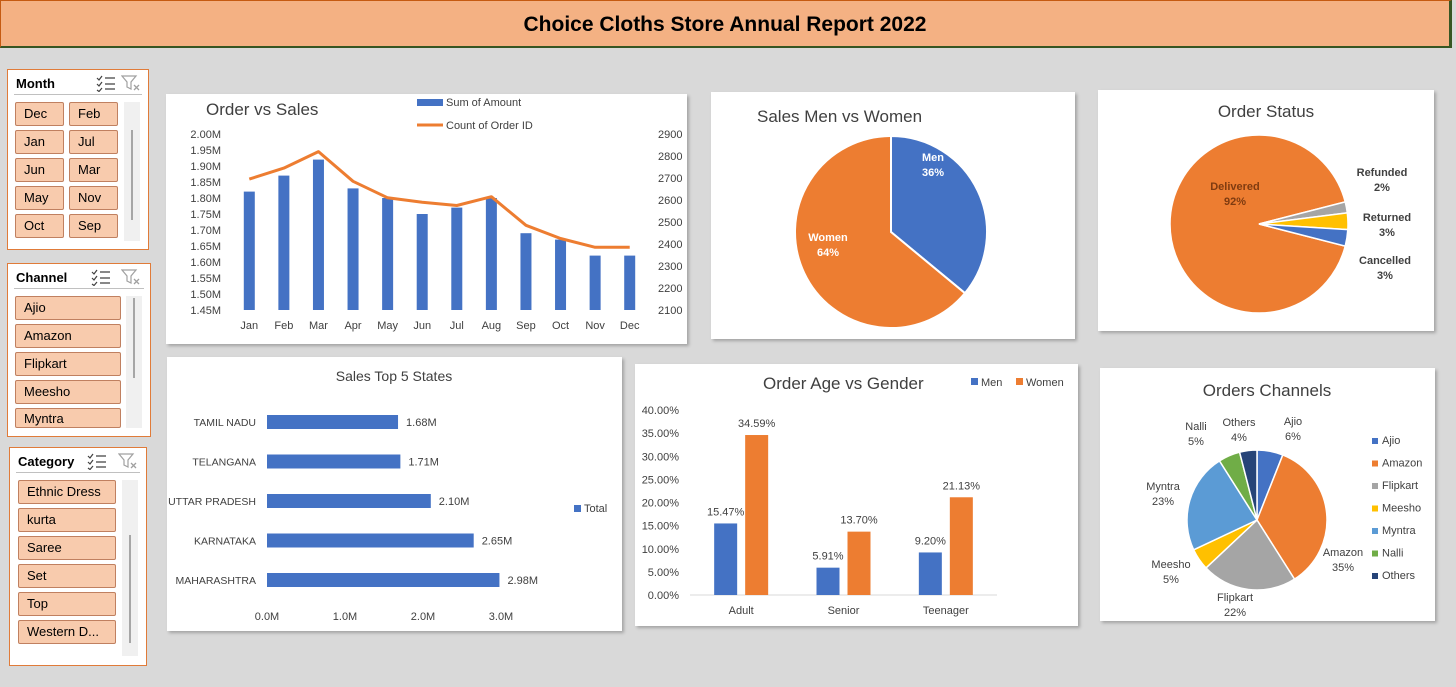  I want to click on slicer-item-mar: Mar, so click(93, 170).